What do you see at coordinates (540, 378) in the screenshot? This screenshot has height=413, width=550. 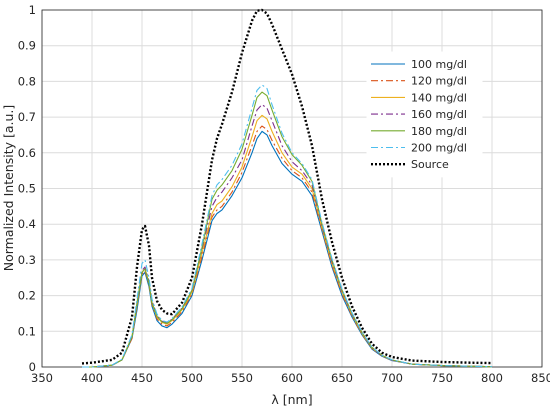 I see `x-tick-label: 850` at bounding box center [540, 378].